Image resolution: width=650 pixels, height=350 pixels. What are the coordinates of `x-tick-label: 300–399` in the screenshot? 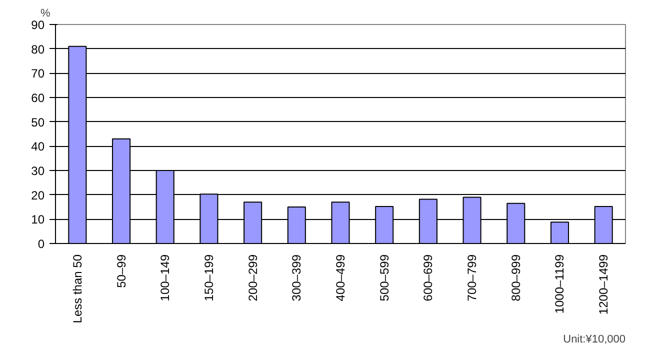 It's located at (297, 278).